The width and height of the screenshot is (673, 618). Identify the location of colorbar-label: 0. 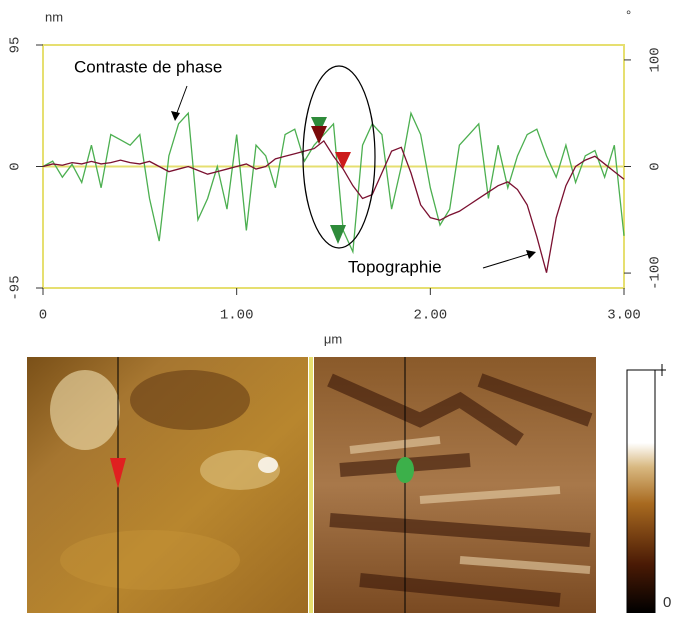
(667, 602).